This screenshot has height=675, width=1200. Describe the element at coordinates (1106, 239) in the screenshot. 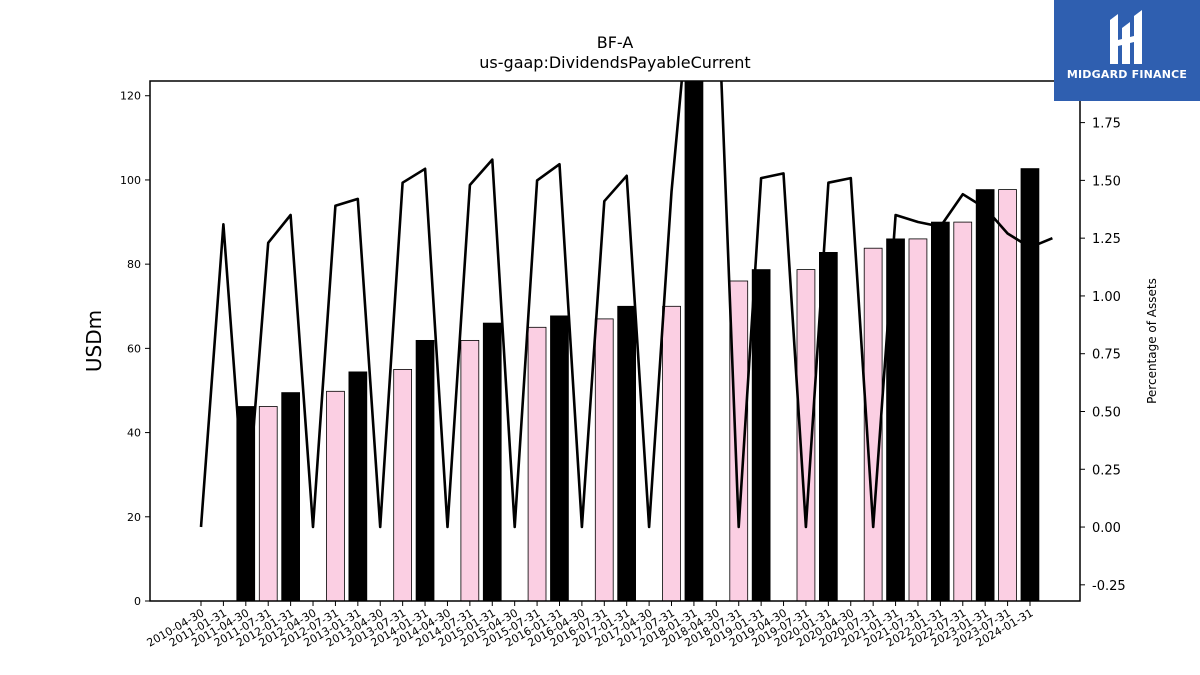

I see `y2-tick-label: 1.25` at that location.